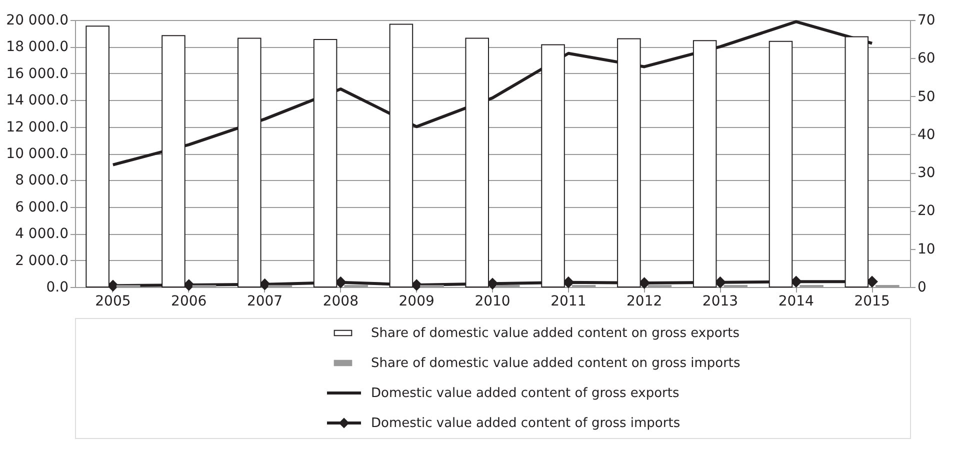 The width and height of the screenshot is (980, 475). Describe the element at coordinates (416, 302) in the screenshot. I see `x-tick-label: 2009` at that location.